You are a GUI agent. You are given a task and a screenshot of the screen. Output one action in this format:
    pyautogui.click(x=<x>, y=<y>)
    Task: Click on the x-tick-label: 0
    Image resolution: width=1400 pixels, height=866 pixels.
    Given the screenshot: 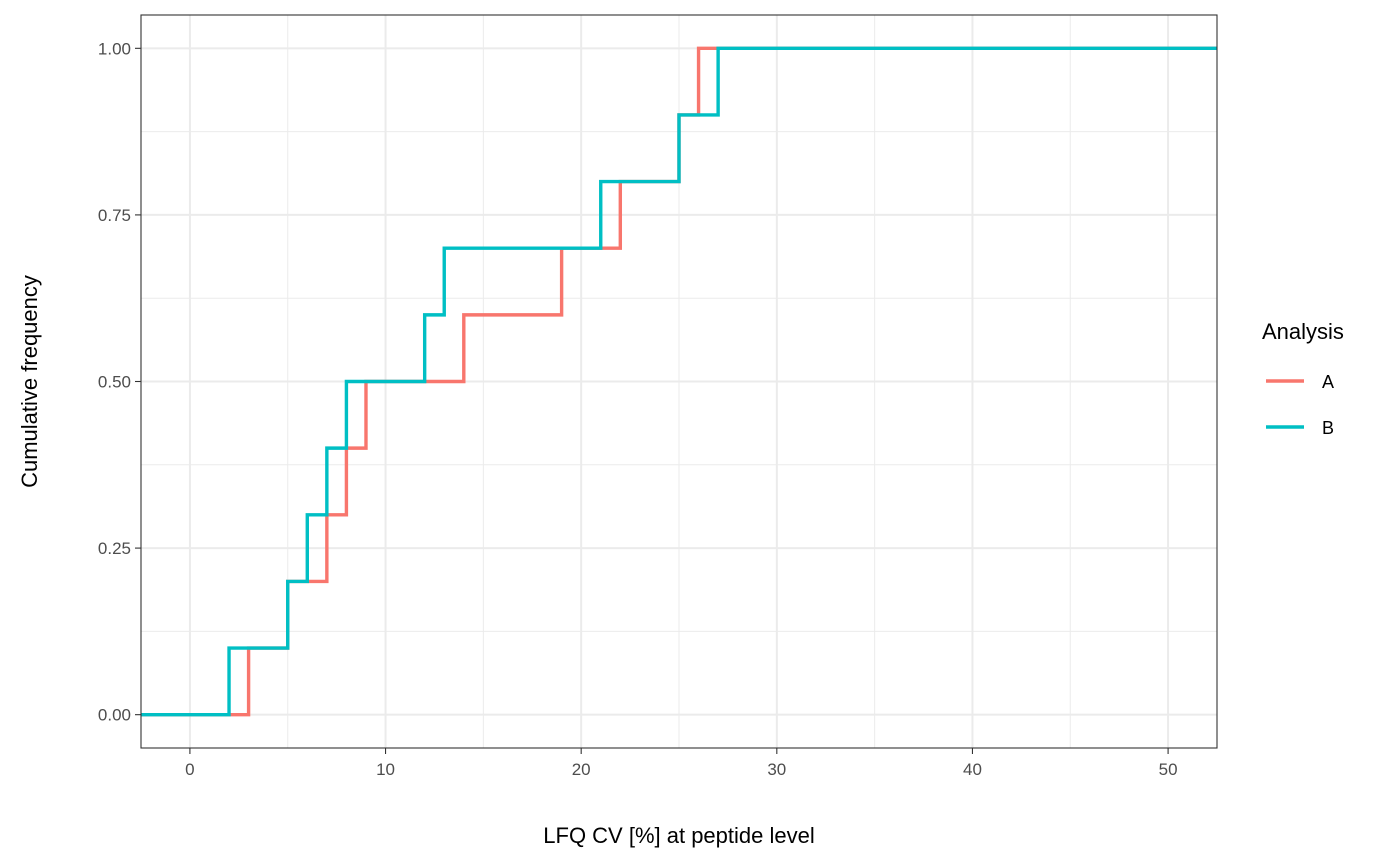 What is the action you would take?
    pyautogui.click(x=189, y=769)
    